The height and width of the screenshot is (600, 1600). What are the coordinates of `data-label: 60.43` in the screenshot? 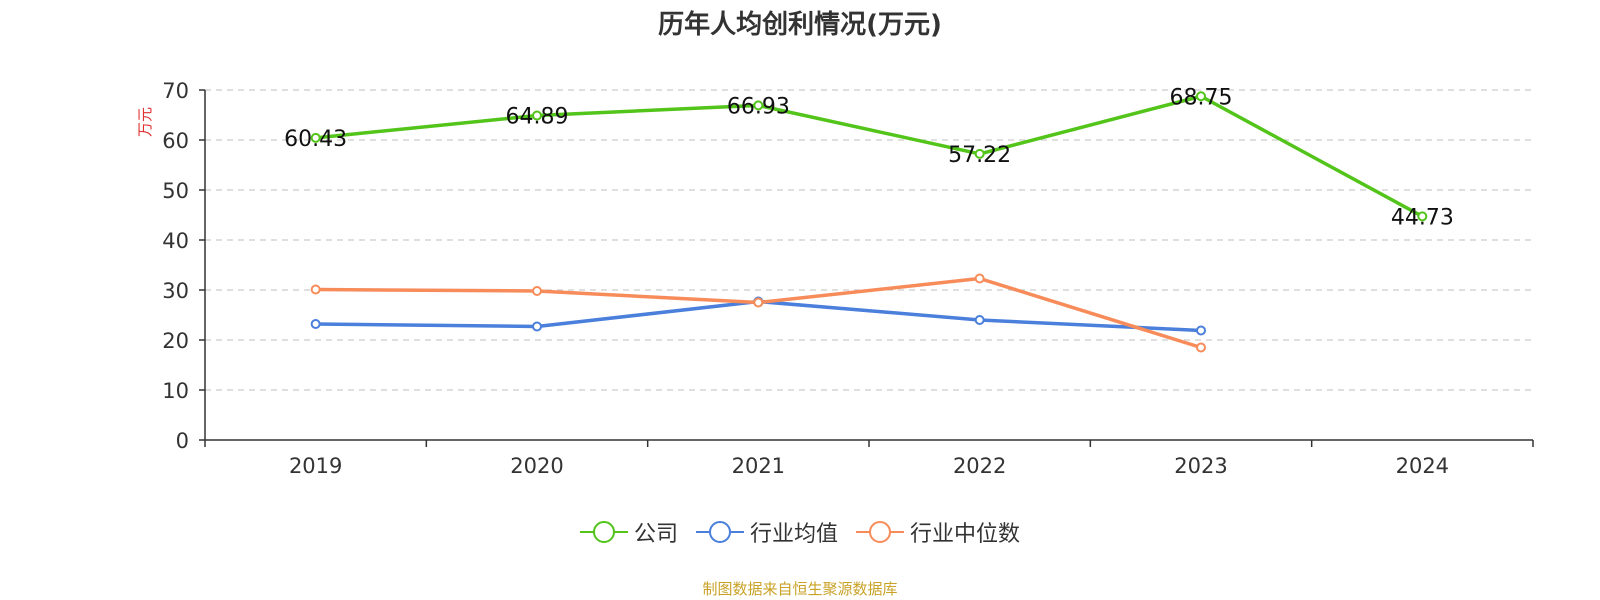 It's located at (315, 139).